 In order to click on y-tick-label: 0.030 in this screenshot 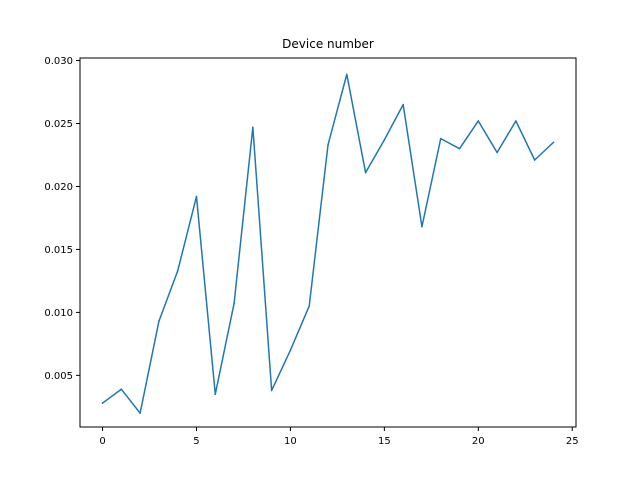, I will do `click(58, 61)`.